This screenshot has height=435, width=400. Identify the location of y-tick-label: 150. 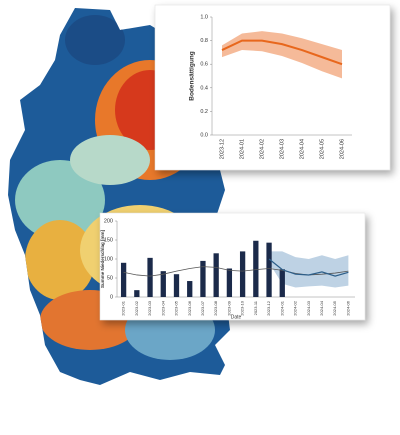
(108, 240).